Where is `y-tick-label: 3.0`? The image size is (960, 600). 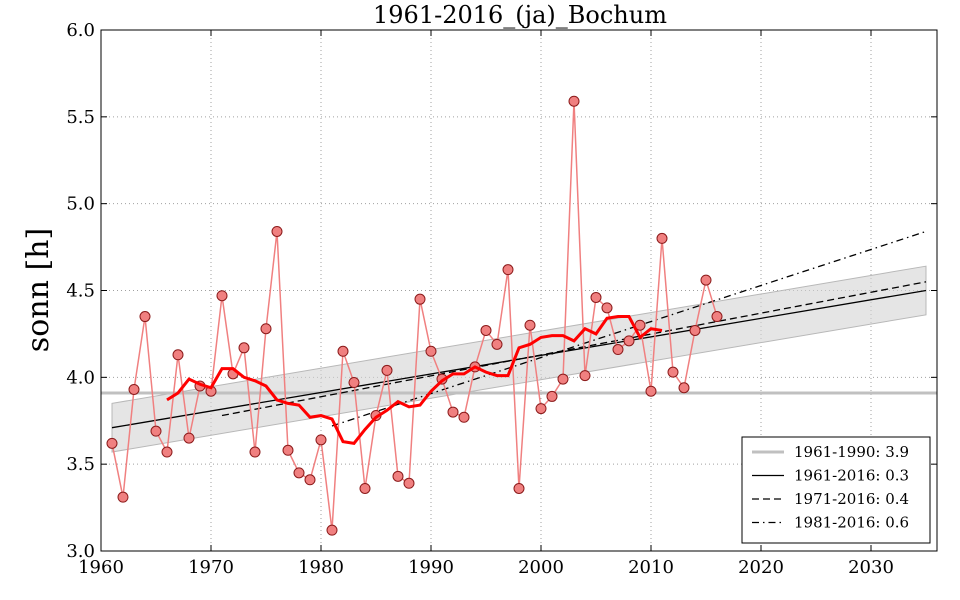 y-tick-label: 3.0 is located at coordinates (80, 551).